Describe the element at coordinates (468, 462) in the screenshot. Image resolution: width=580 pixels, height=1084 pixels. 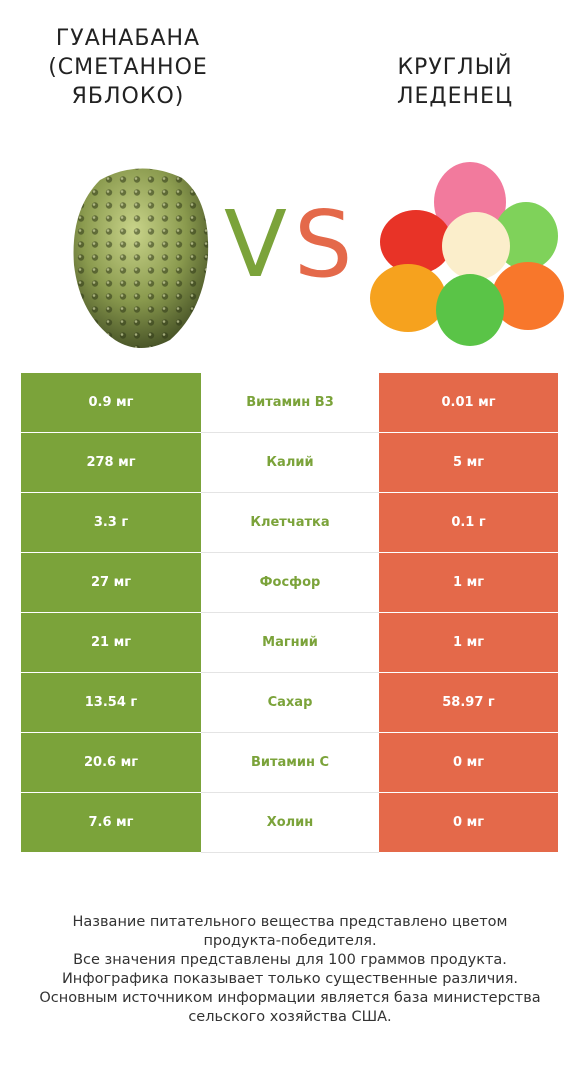
I see `right-value-cell: 5 мг` at that location.